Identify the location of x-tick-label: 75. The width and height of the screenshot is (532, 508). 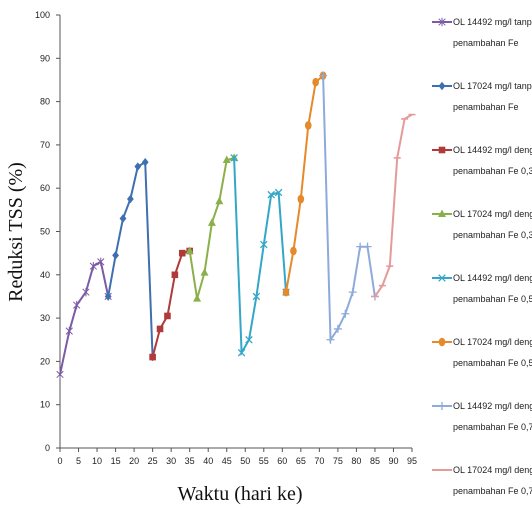
(338, 461).